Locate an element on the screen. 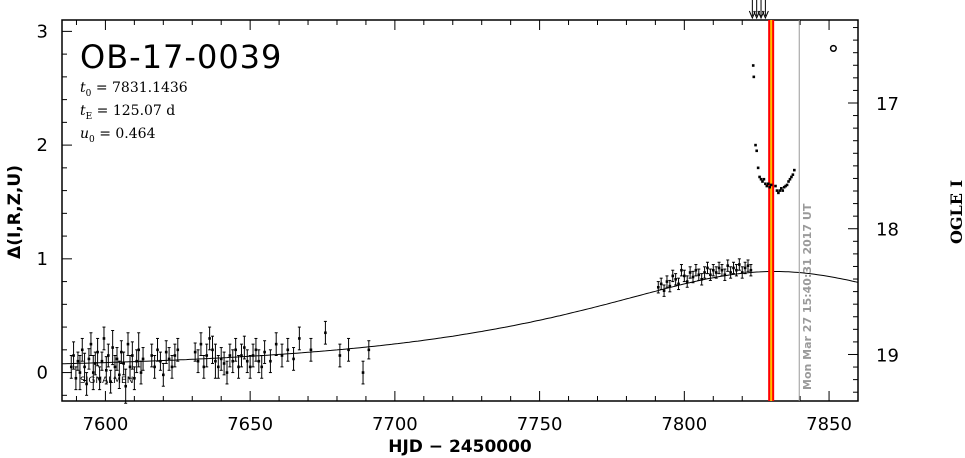  x-axis-label: HJD − 2450000 is located at coordinates (460, 447).